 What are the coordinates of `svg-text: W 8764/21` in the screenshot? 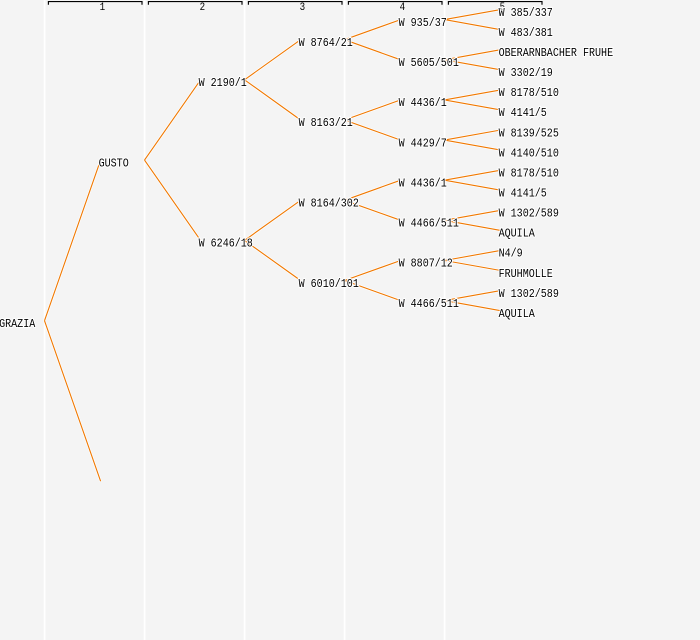 It's located at (326, 43).